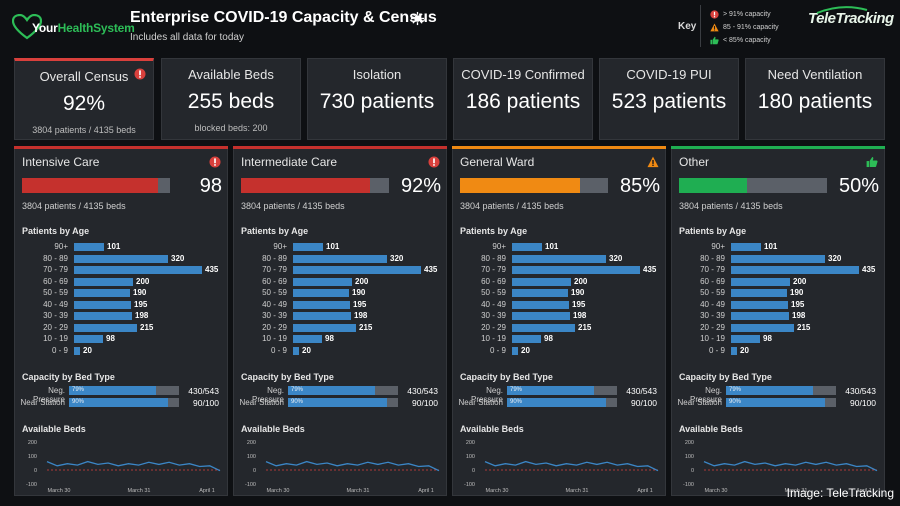  I want to click on panel-title: Intensive Care, so click(61, 162).